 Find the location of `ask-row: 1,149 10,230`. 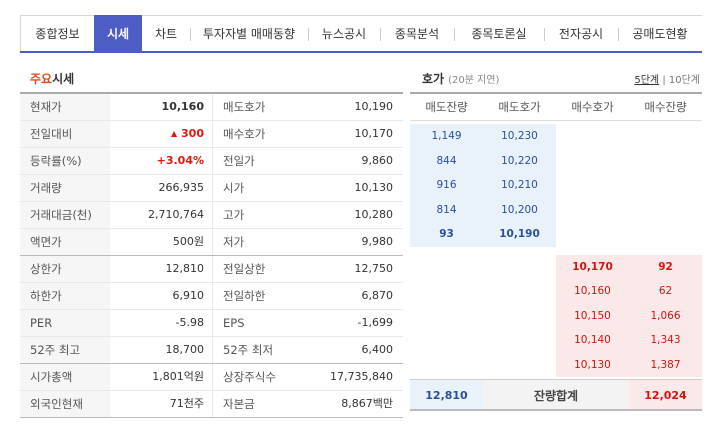

ask-row: 1,149 10,230 is located at coordinates (556, 136).